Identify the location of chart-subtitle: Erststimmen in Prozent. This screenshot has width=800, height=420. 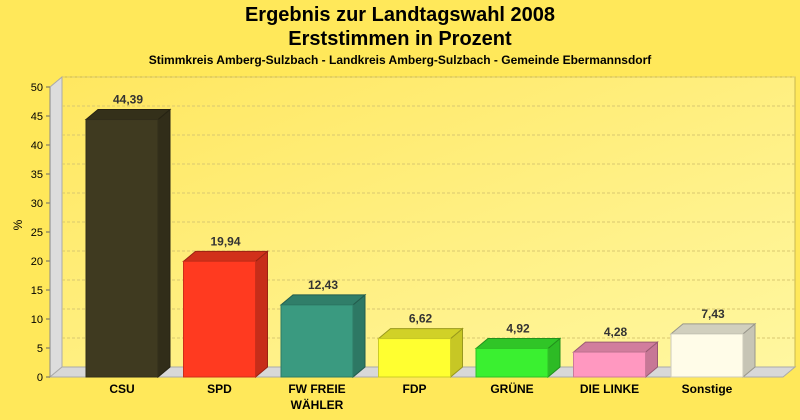
(400, 39).